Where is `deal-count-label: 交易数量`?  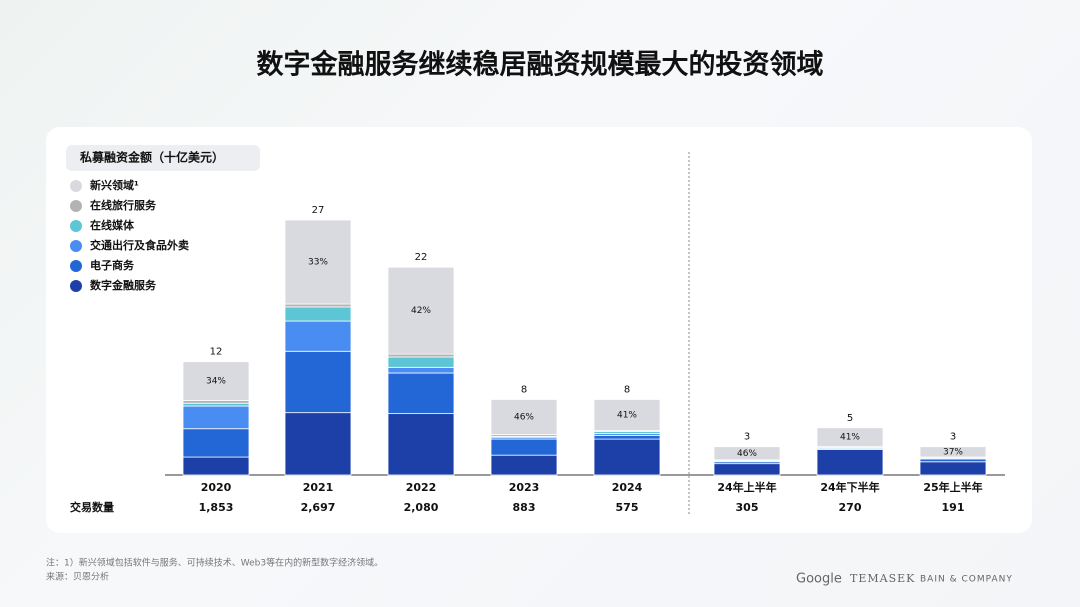 deal-count-label: 交易数量 is located at coordinates (92, 507).